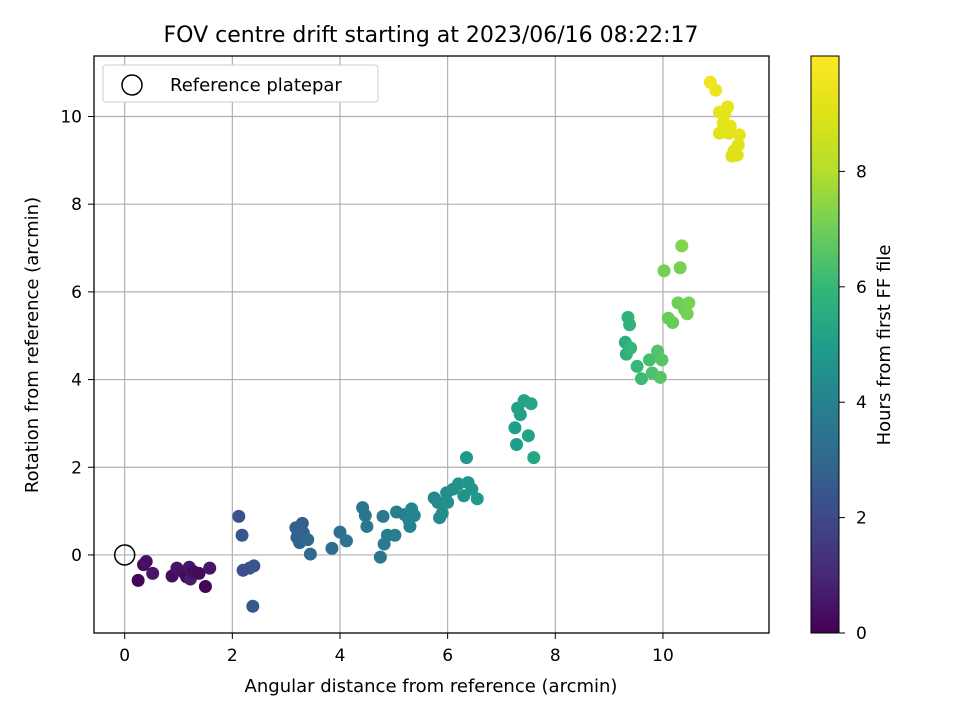 The image size is (960, 720). I want to click on colorbar: 0 2 4 6 8 Hours from first FF file, so click(852, 349).